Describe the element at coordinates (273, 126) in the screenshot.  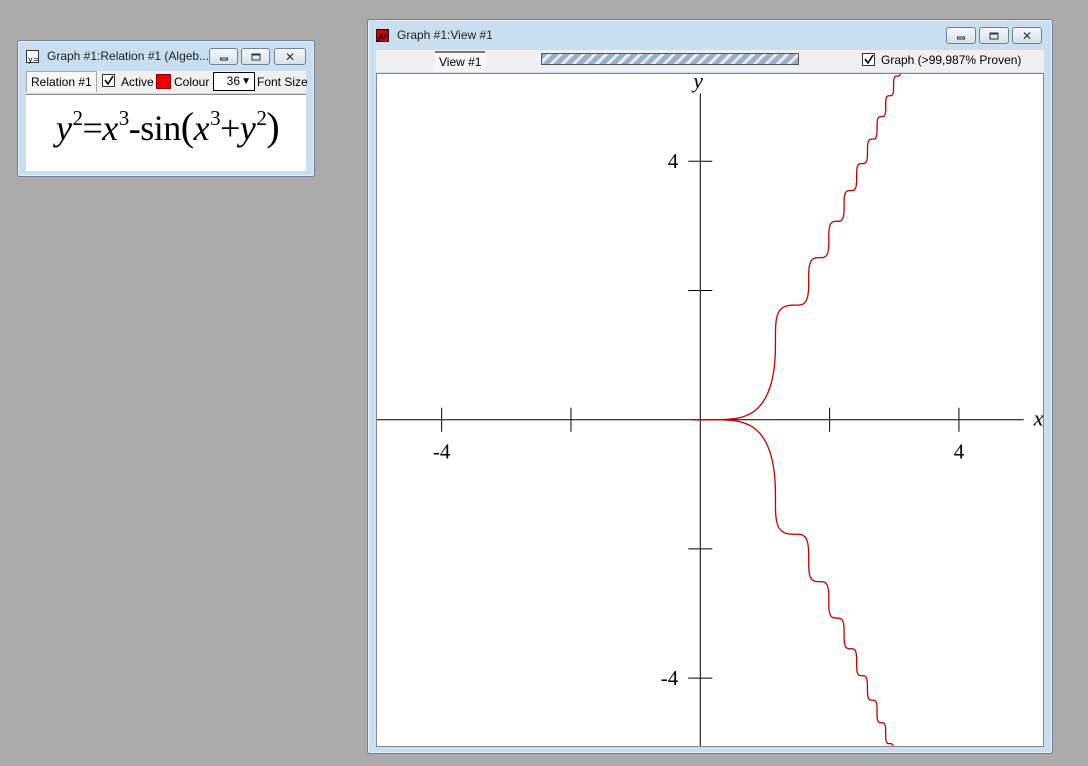
I see `formula-rparen: )` at that location.